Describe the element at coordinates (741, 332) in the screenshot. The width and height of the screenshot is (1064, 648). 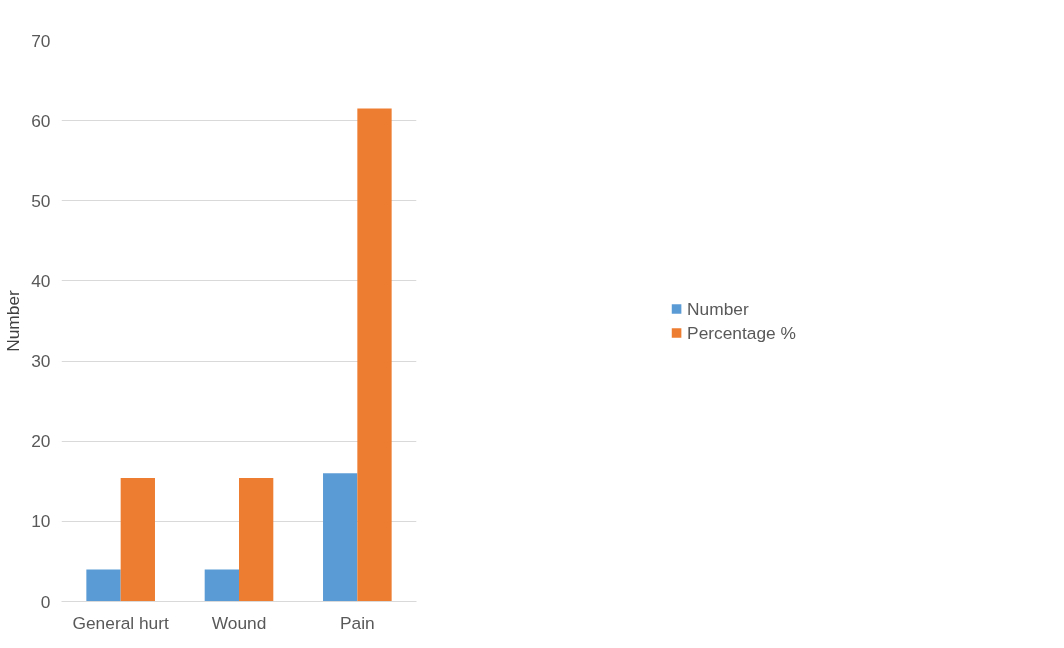
I see `legend-label: Percentage %` at that location.